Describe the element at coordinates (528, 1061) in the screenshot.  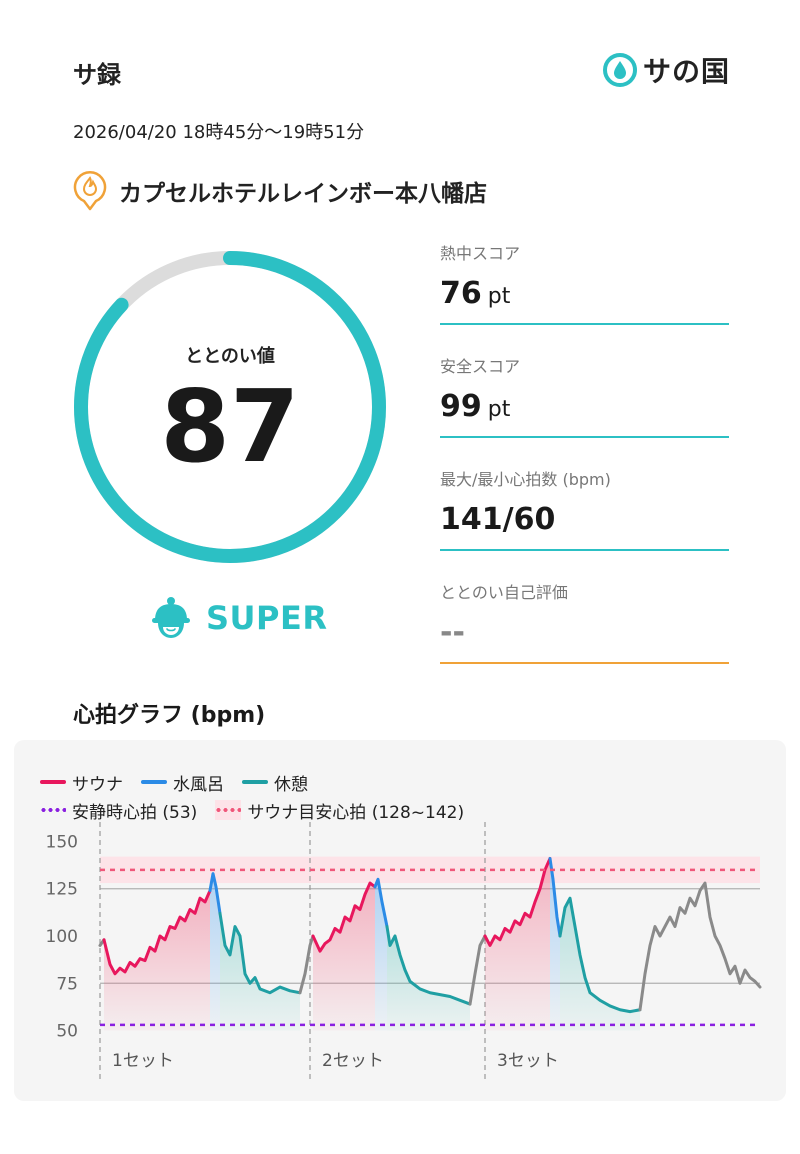
I see `set-label: 3セット` at that location.